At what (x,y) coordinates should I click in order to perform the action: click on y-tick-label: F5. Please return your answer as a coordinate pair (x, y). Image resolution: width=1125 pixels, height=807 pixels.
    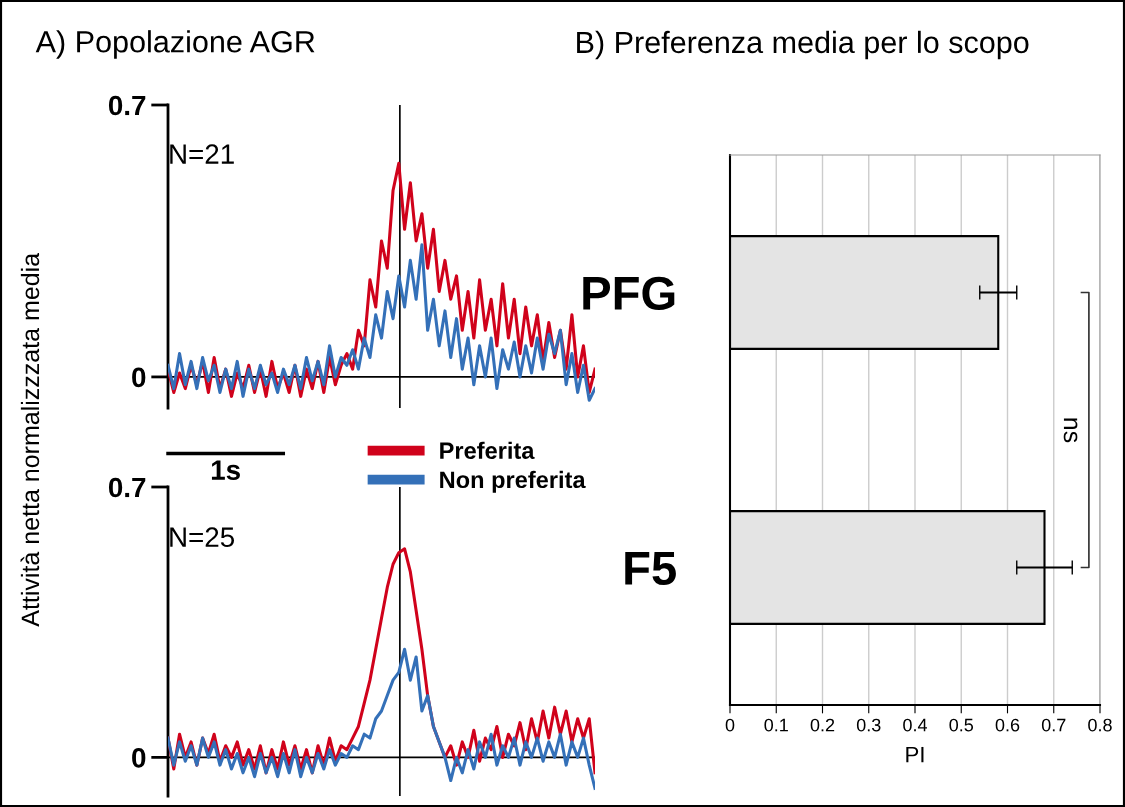
    Looking at the image, I should click on (650, 569).